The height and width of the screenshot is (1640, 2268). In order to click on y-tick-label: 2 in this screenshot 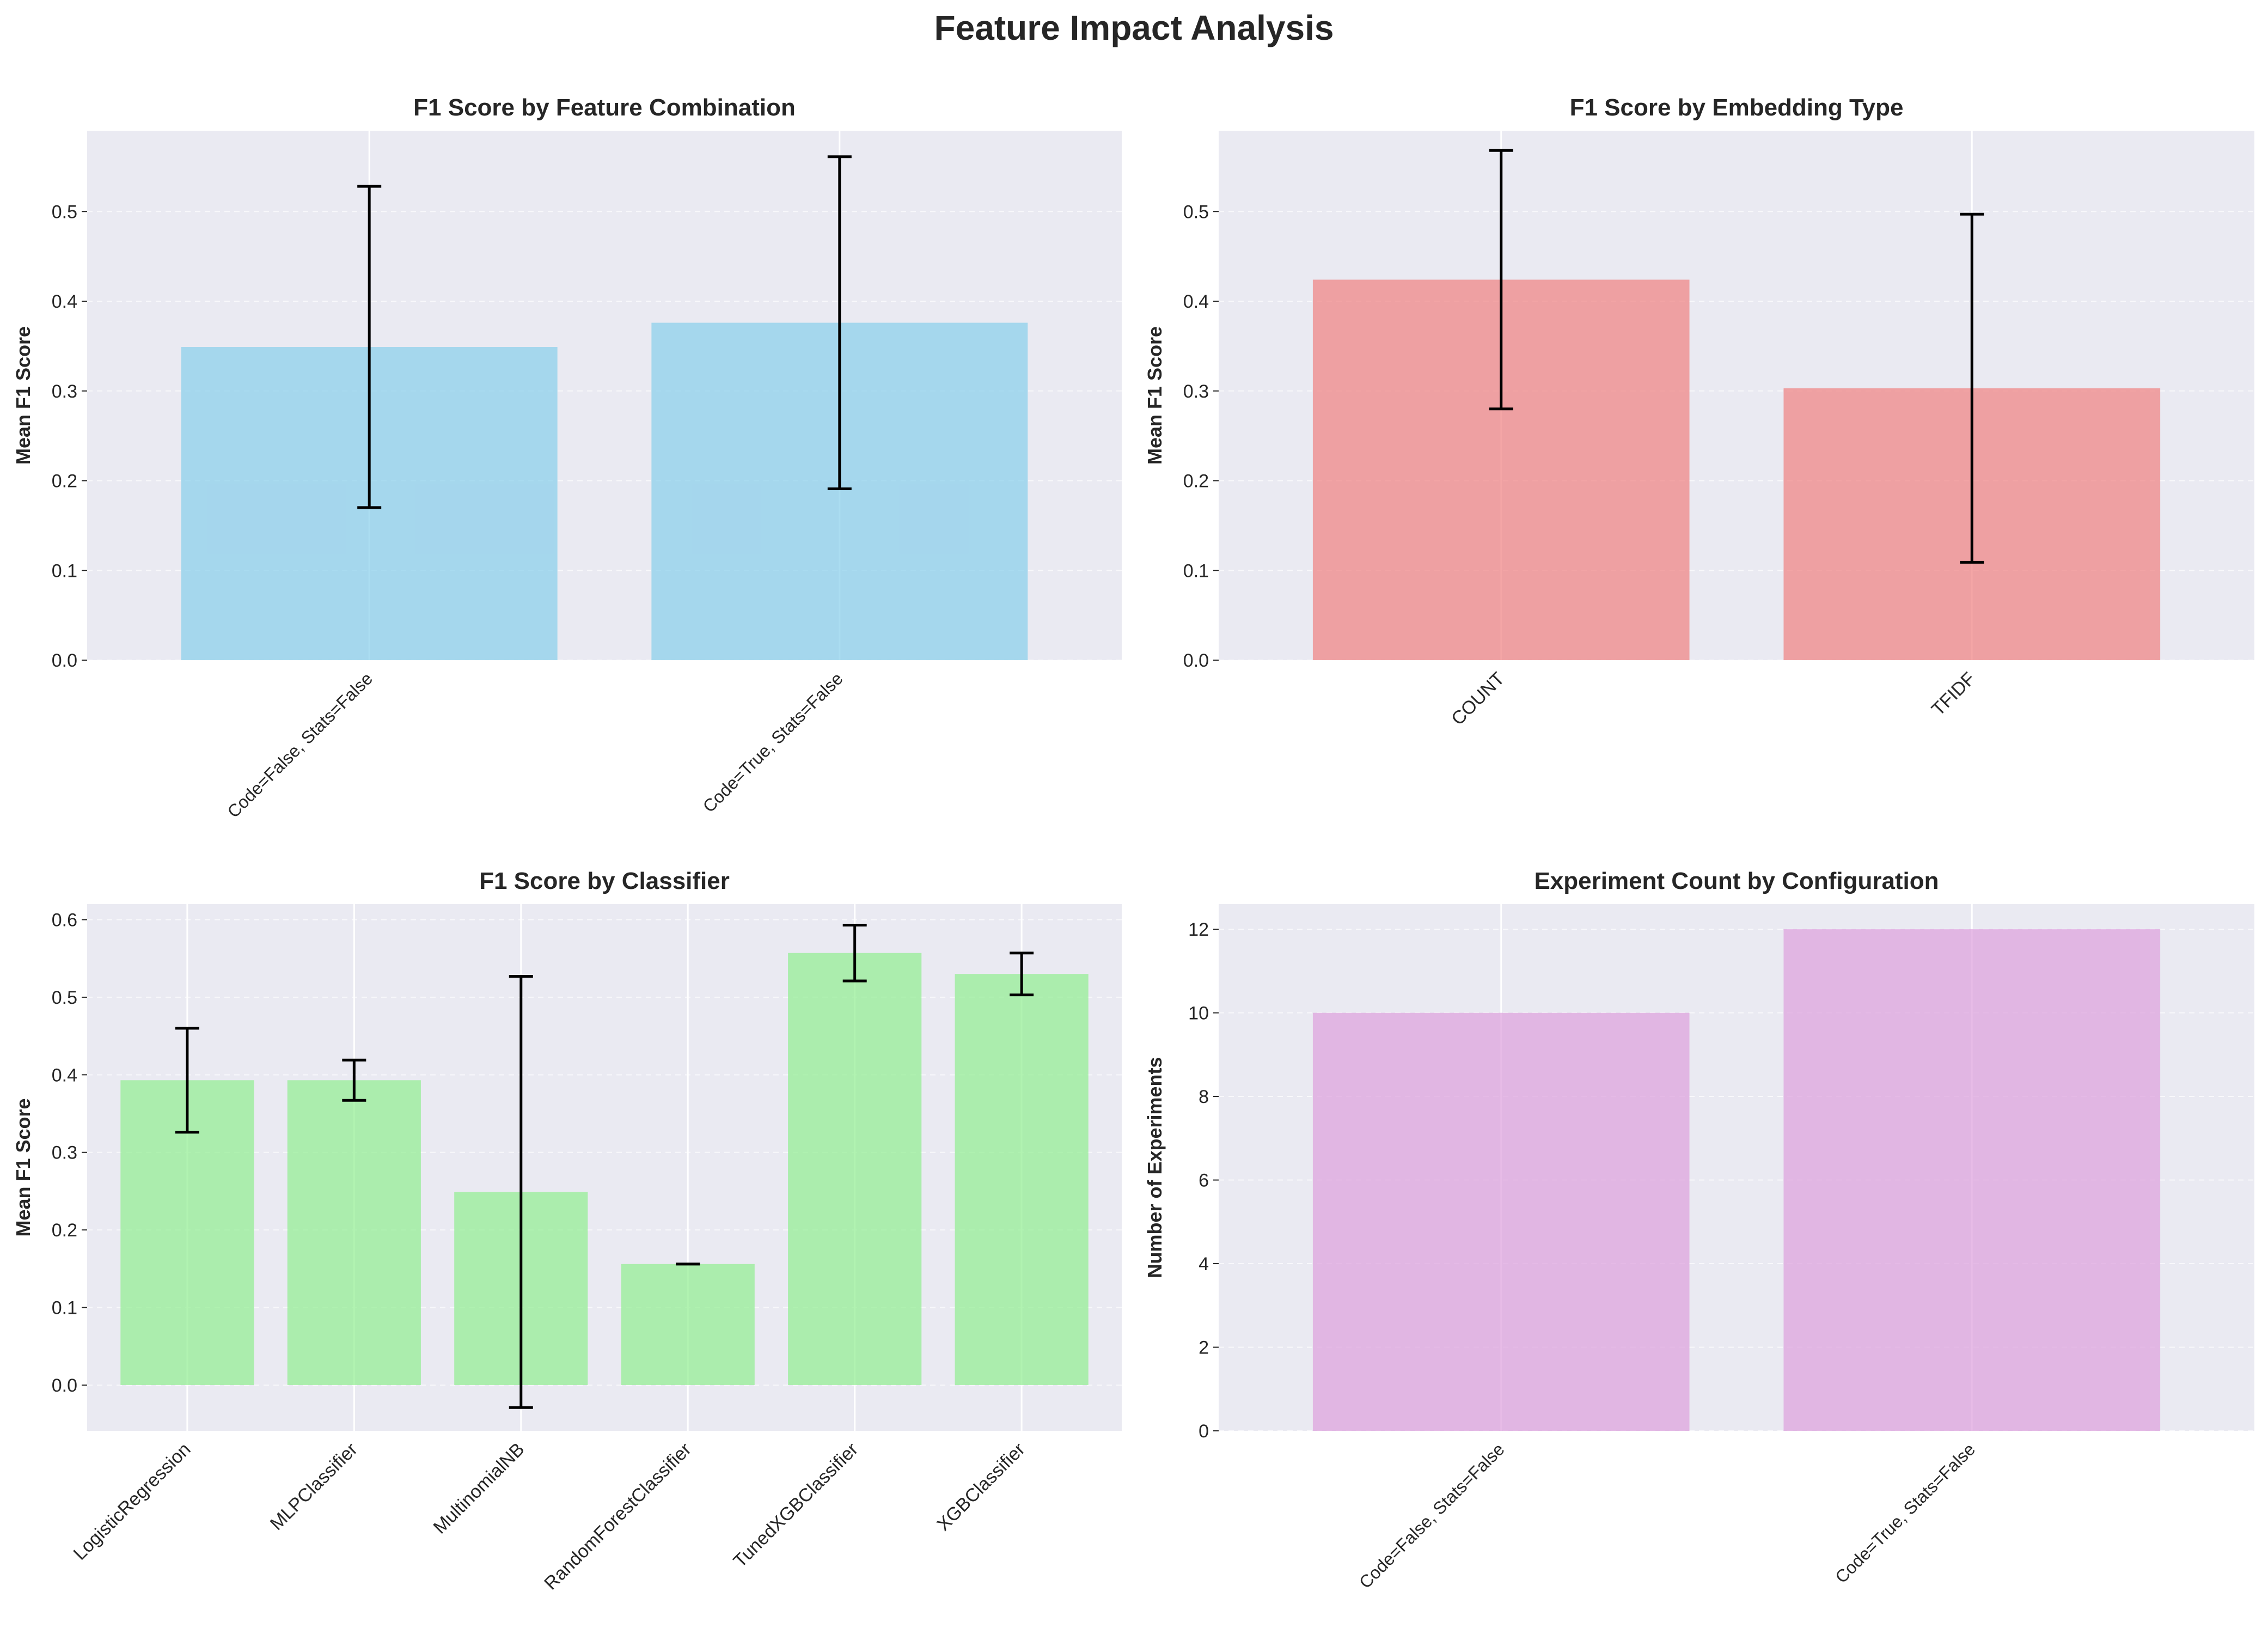, I will do `click(1204, 1348)`.